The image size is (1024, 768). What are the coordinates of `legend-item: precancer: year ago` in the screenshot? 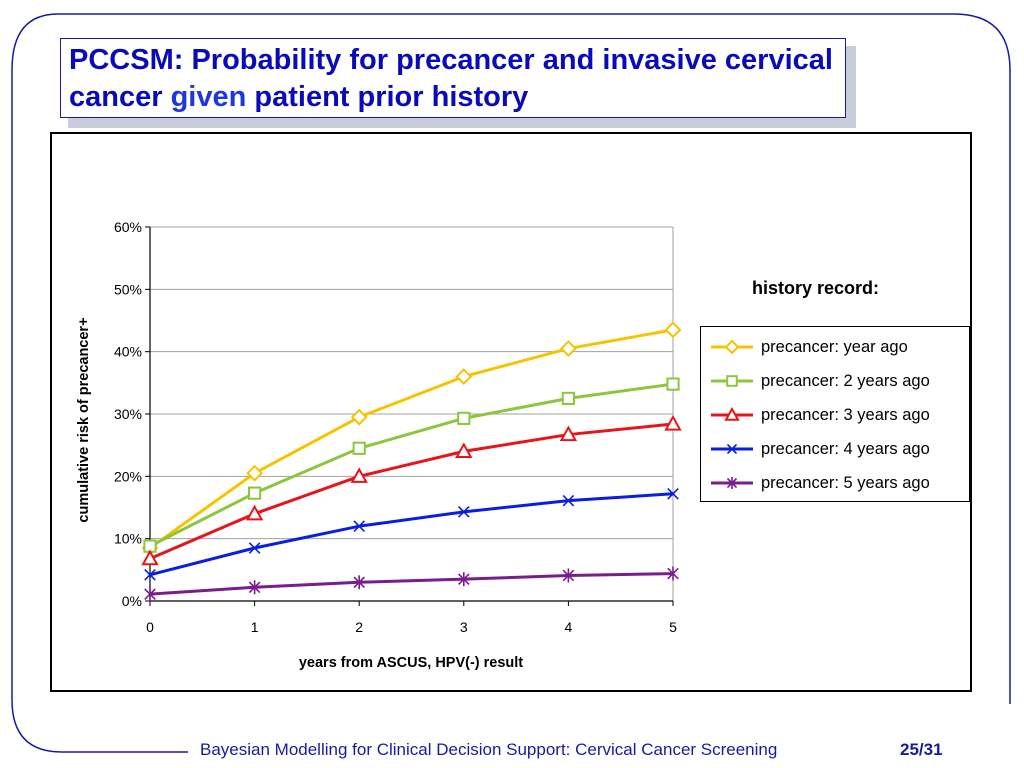 It's located at (808, 347).